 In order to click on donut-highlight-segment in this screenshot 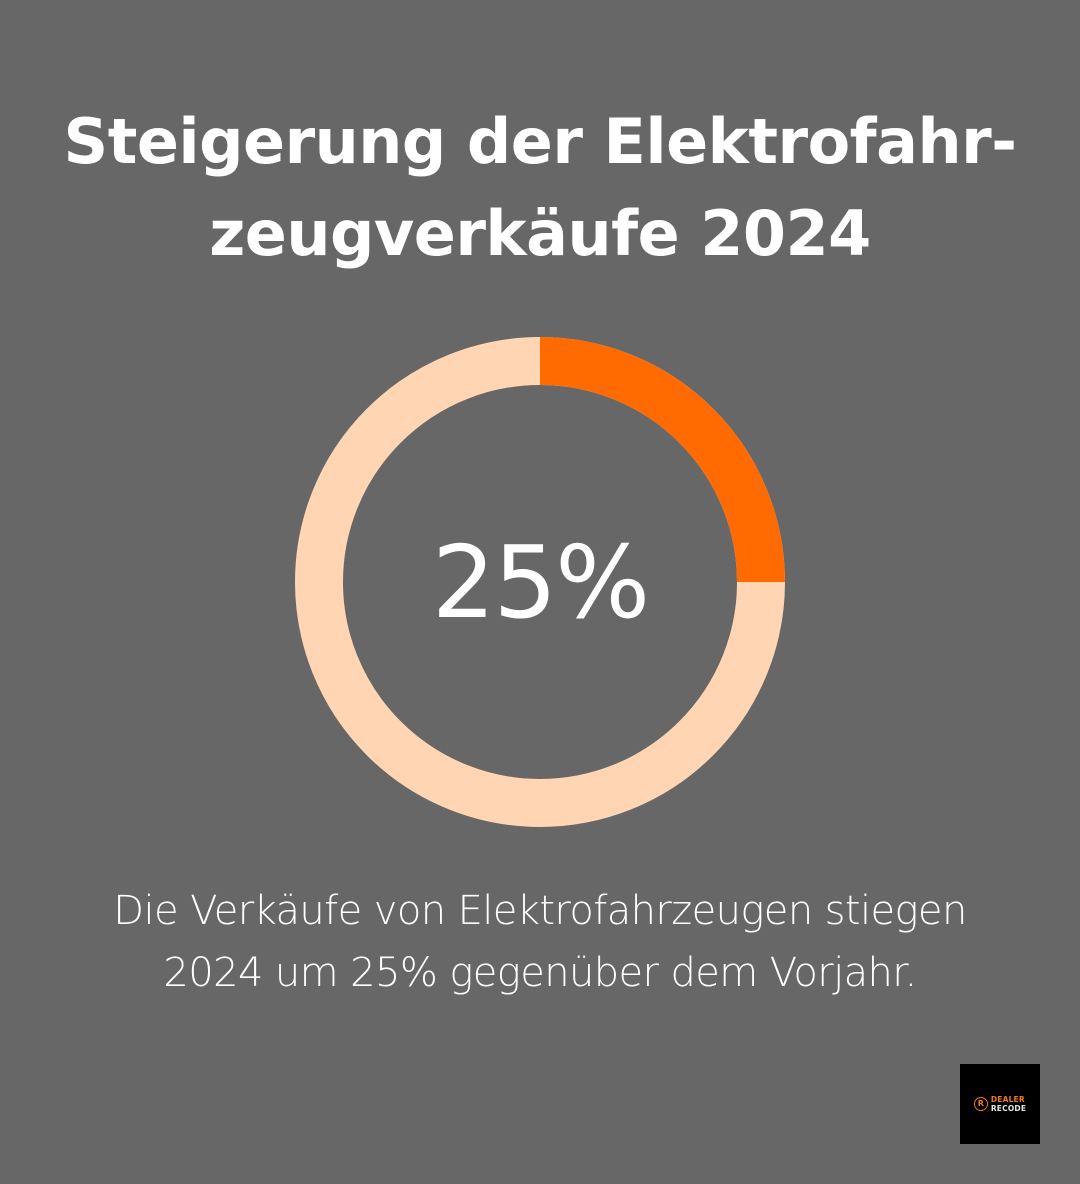, I will do `click(662, 460)`.